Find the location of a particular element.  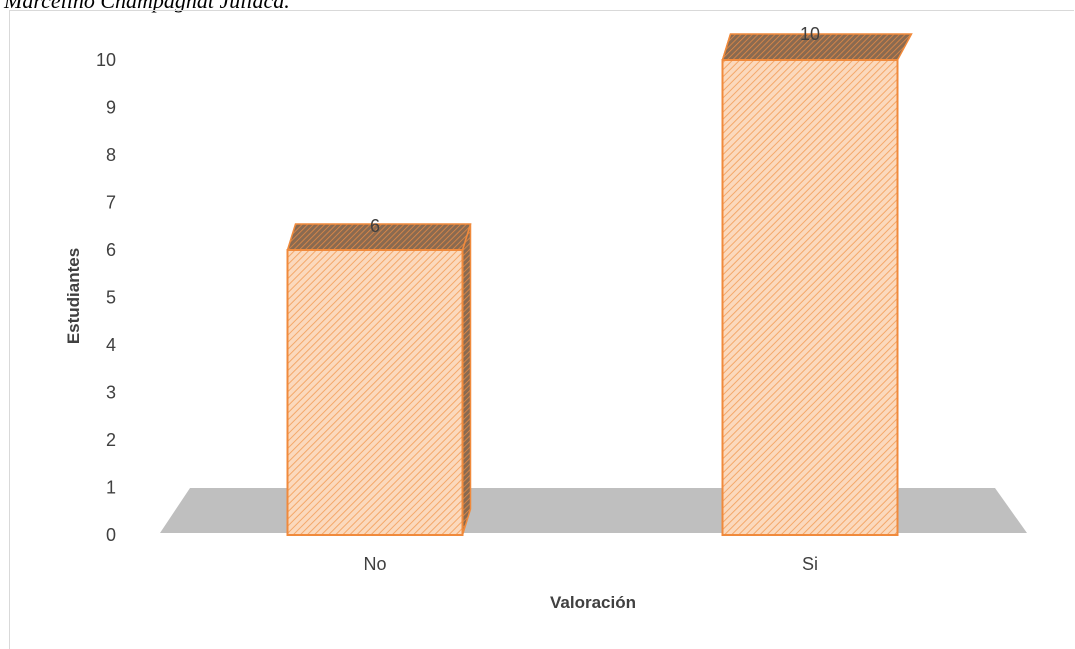

y-tick-label: 2 is located at coordinates (111, 440).